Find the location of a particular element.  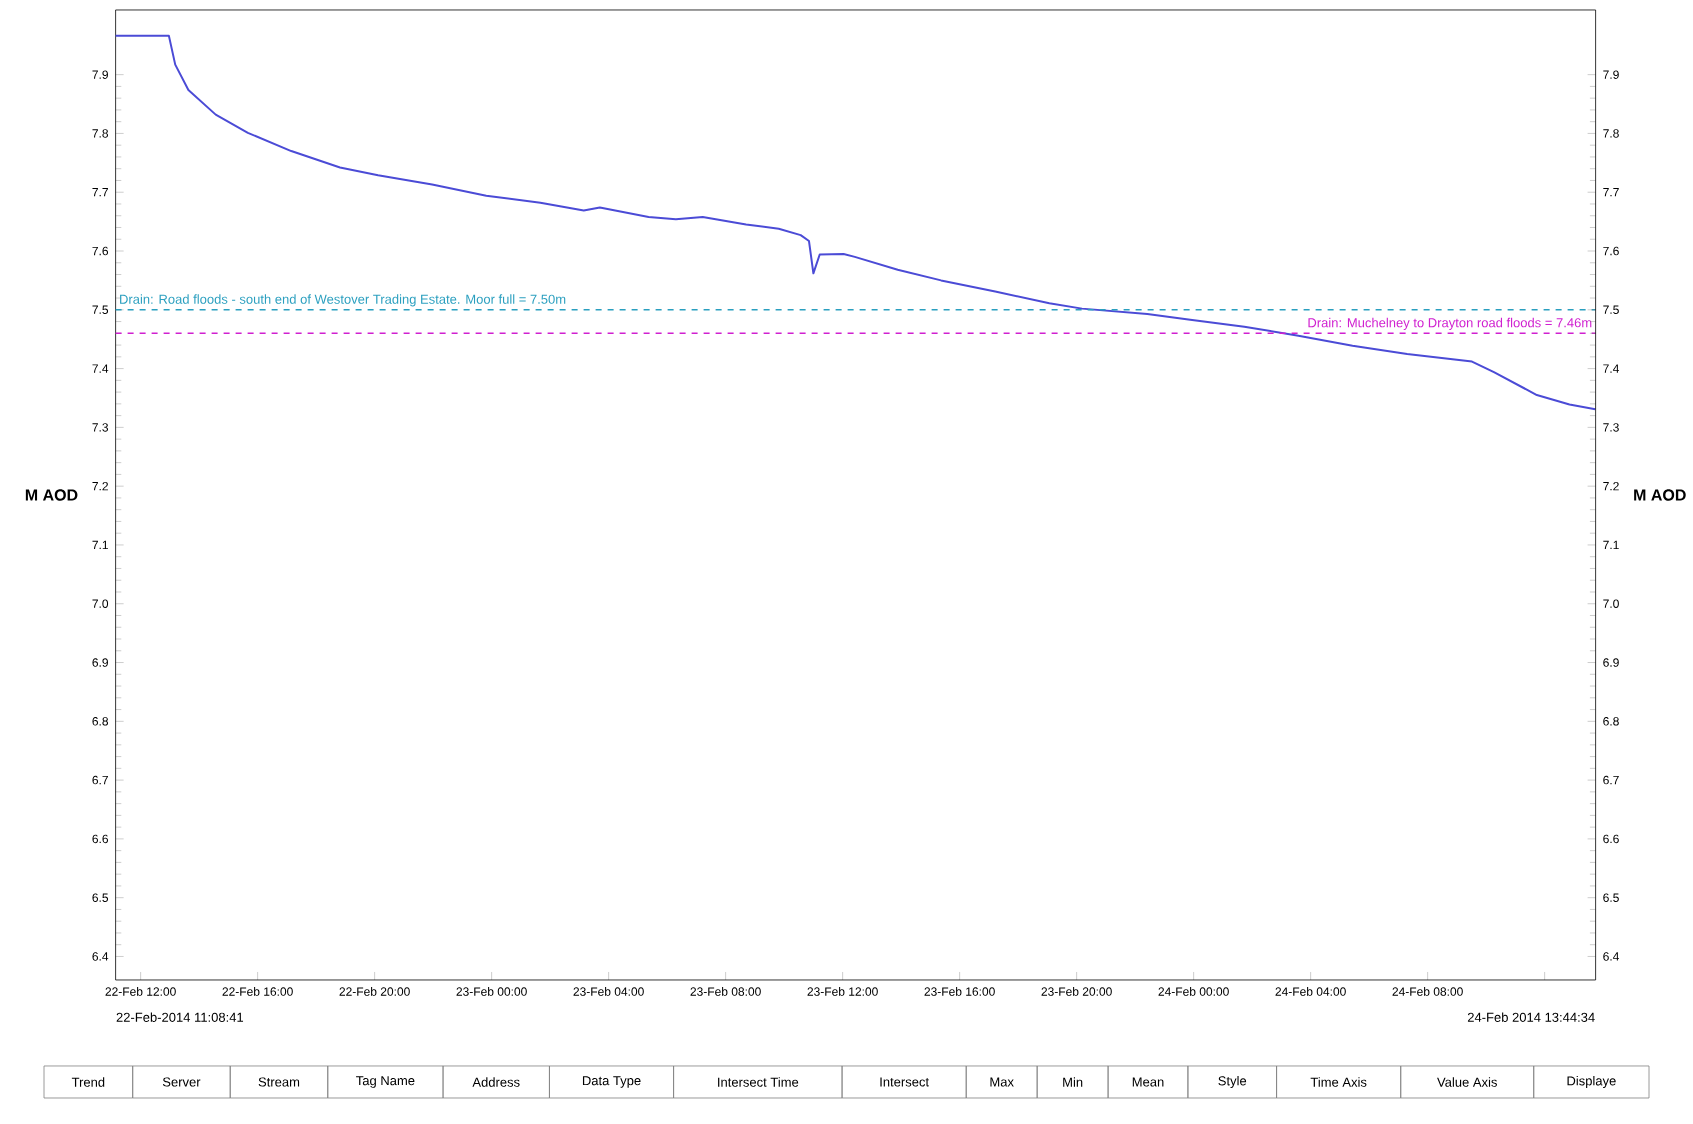

y-tick-label: 7.7 is located at coordinates (100, 192).